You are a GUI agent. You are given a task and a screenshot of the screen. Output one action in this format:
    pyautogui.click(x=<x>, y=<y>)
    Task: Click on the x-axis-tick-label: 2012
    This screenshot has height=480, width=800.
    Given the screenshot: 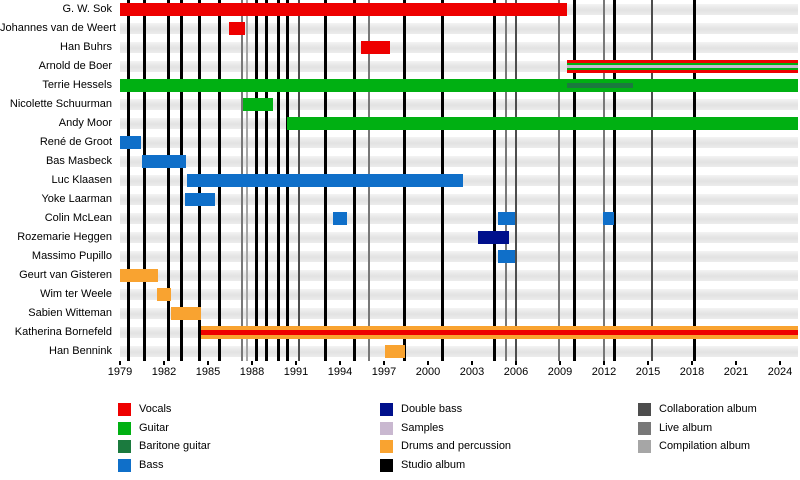 What is the action you would take?
    pyautogui.click(x=604, y=372)
    